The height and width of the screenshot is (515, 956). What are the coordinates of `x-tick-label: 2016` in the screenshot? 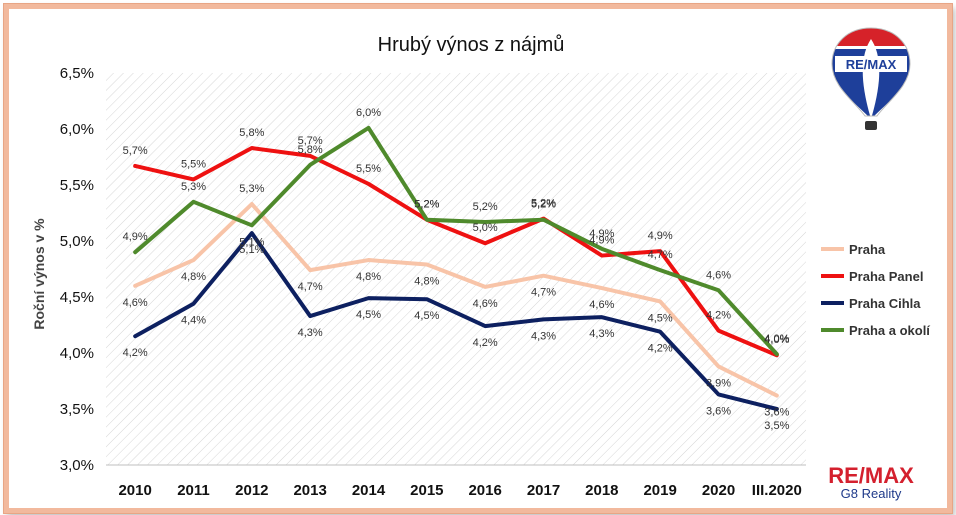 It's located at (484, 490).